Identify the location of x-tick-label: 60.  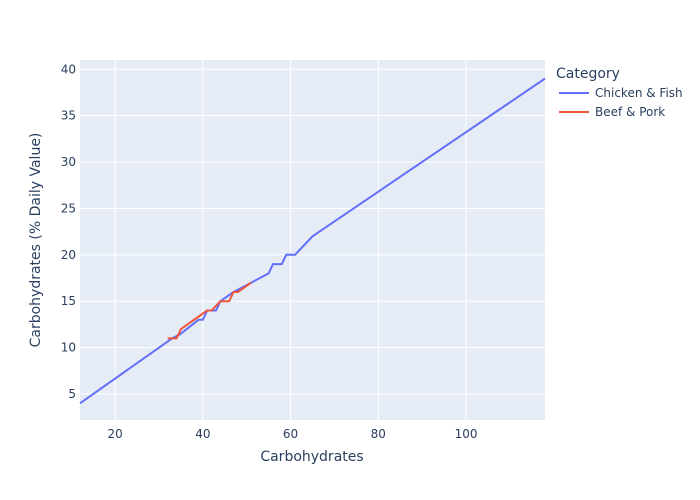
(290, 434).